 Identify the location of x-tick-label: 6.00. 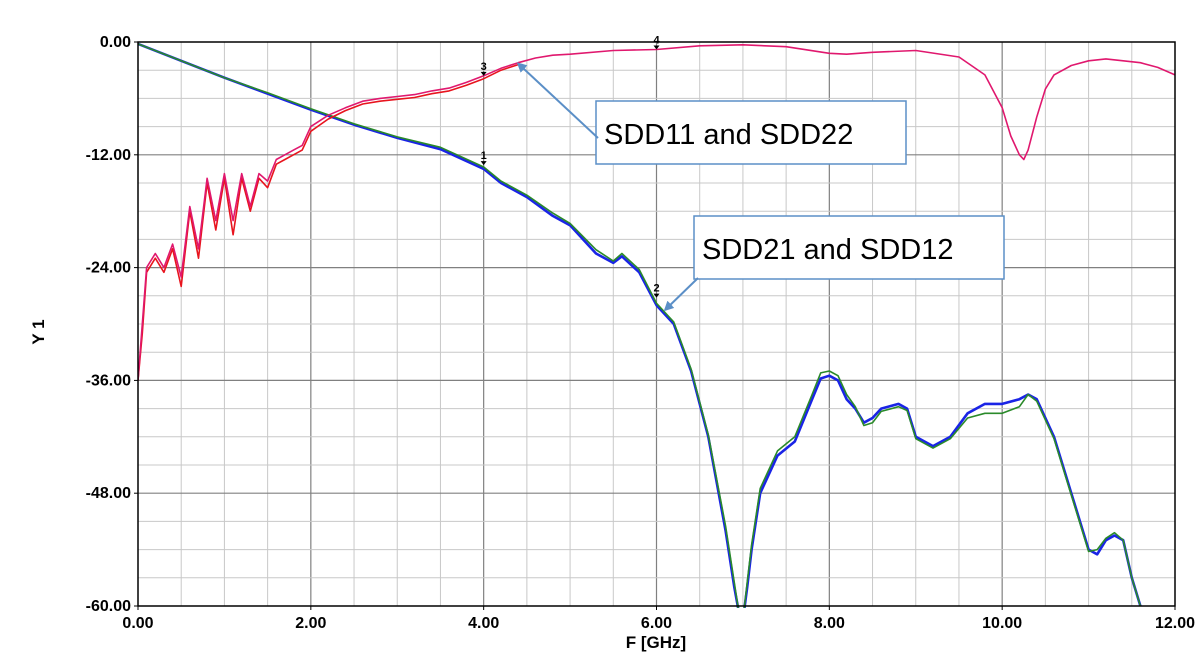
(656, 623).